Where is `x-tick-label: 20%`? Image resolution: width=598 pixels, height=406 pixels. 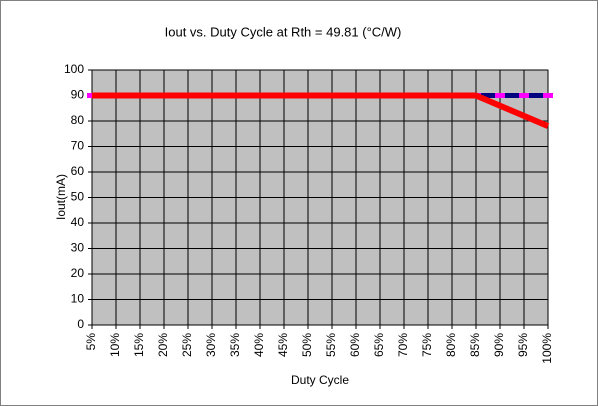 x-tick-label: 20% is located at coordinates (163, 345).